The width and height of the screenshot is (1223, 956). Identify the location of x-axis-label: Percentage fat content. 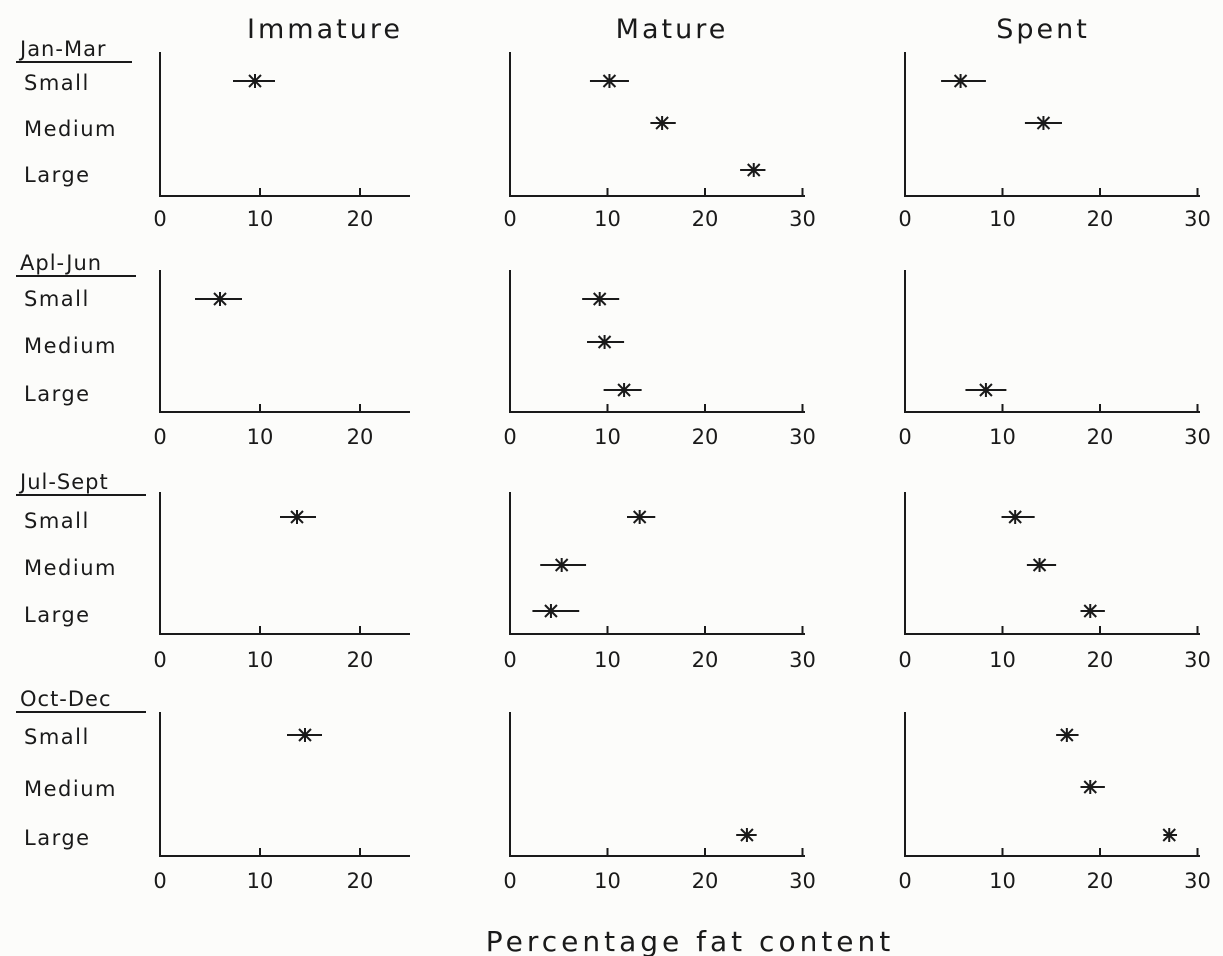
(690, 940).